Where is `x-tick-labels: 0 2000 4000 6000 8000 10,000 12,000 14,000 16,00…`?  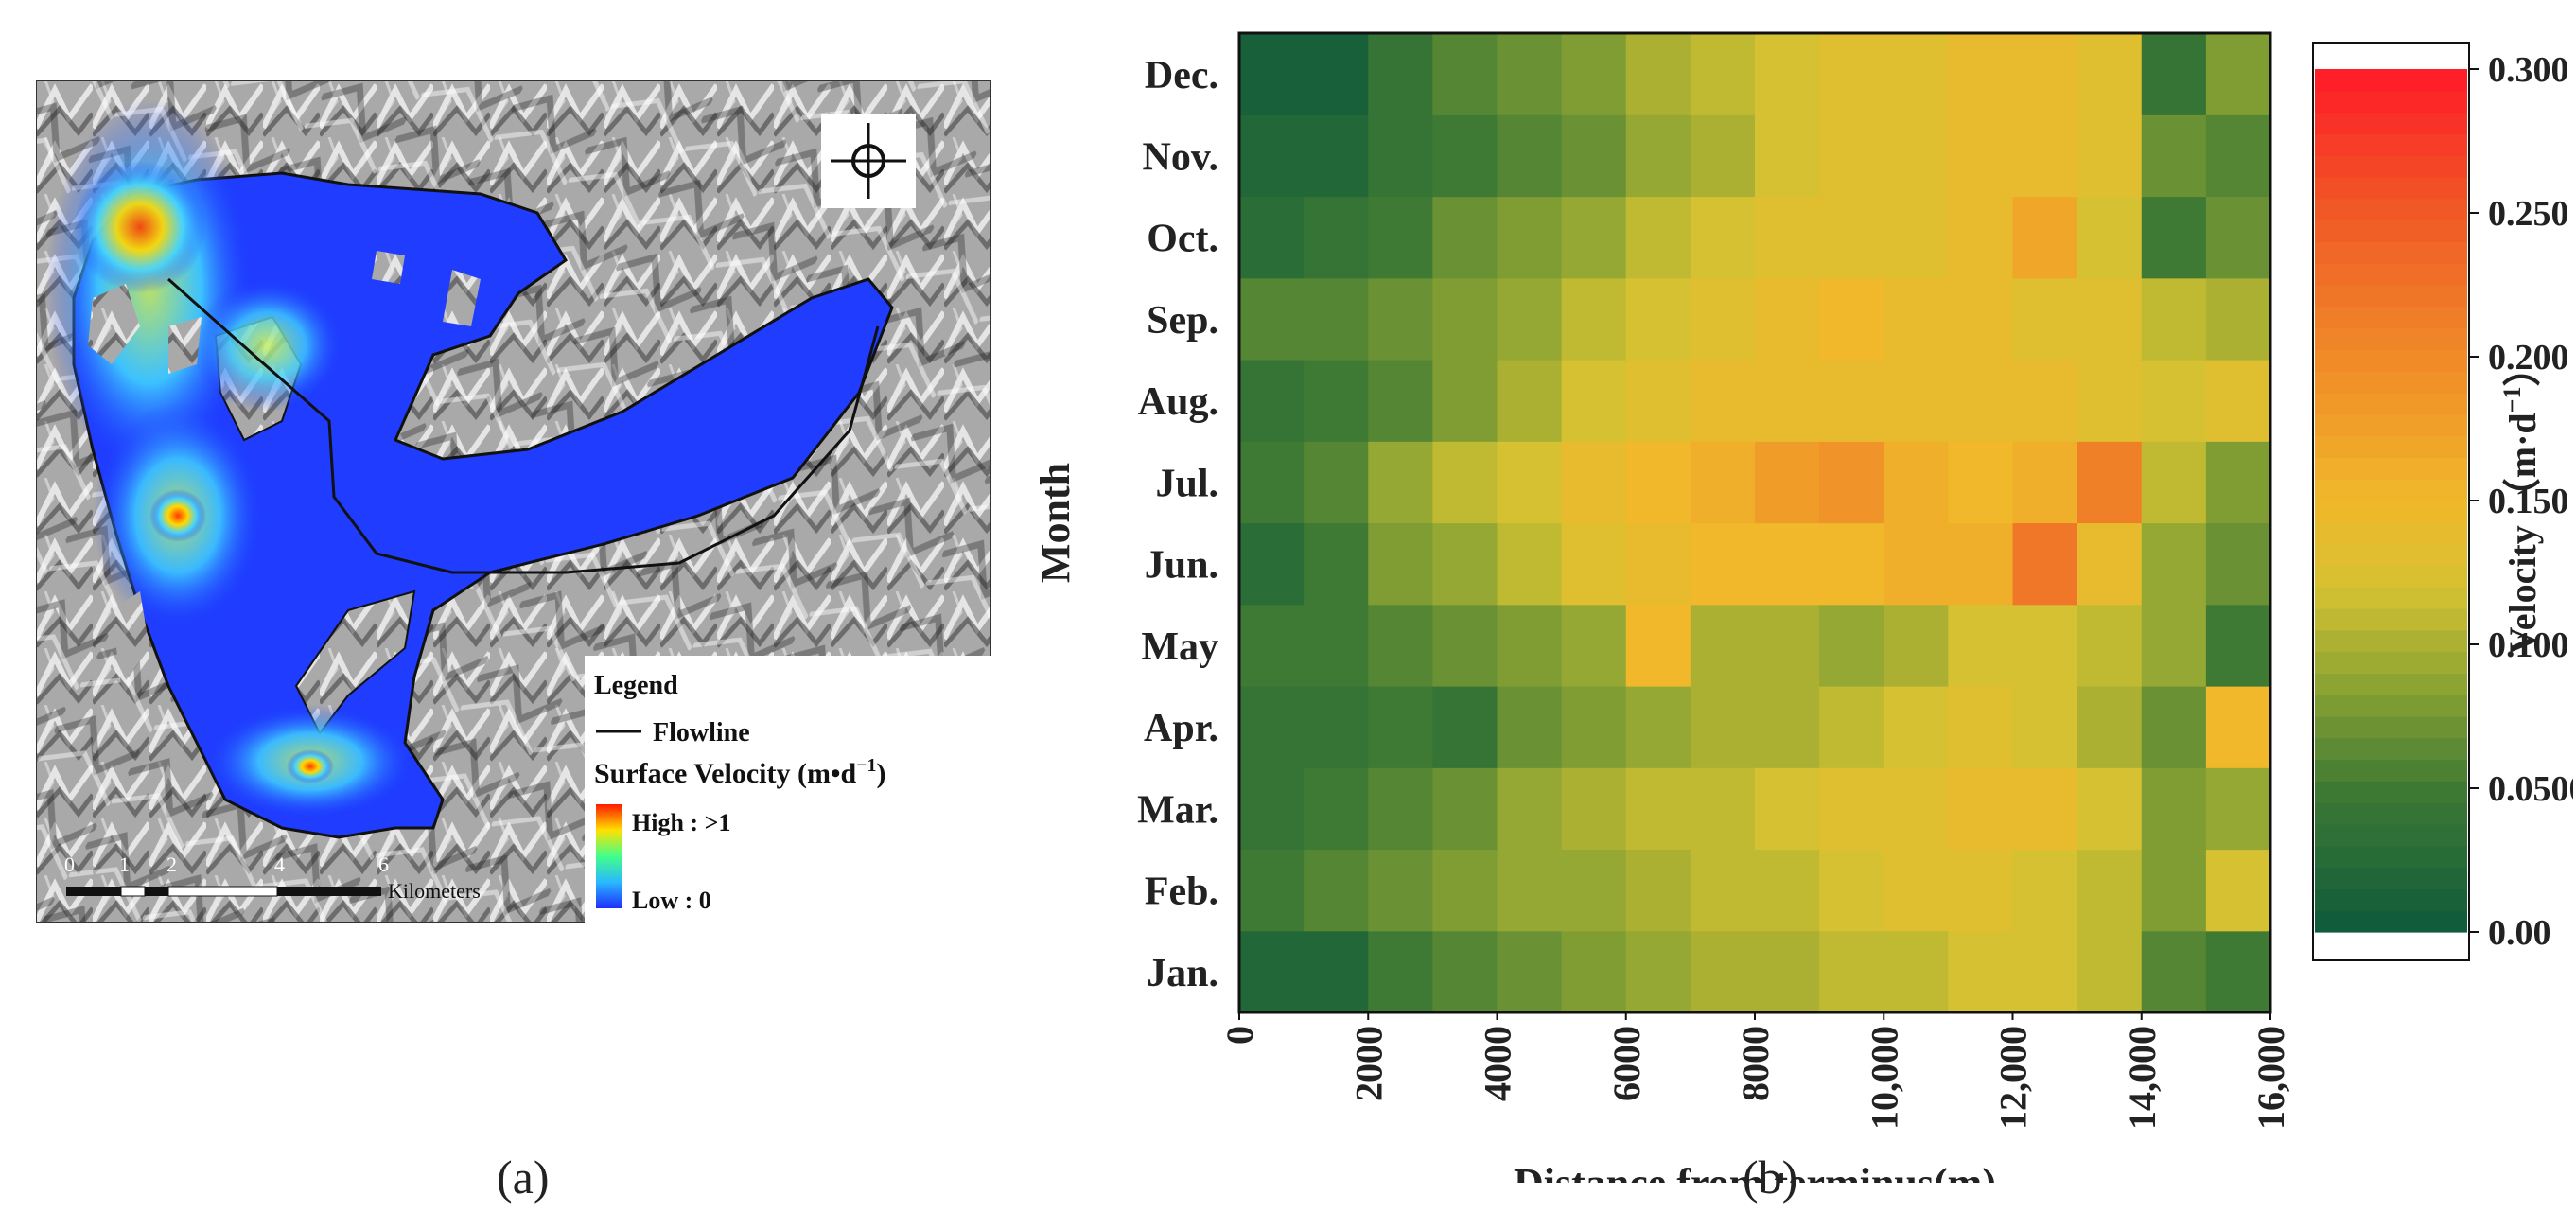 x-tick-labels: 0 2000 4000 6000 8000 10,000 12,000 14,000 16,00… is located at coordinates (1755, 1071).